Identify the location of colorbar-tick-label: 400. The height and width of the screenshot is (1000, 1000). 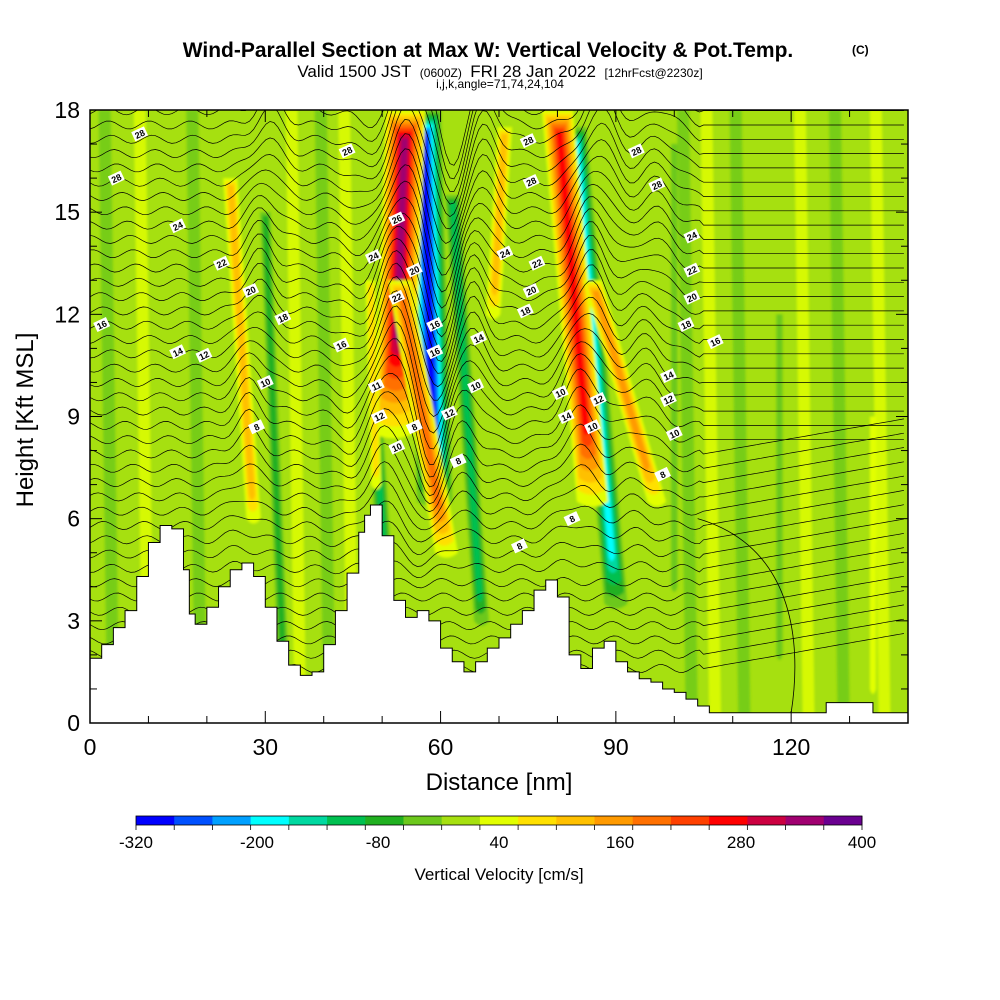
(862, 842).